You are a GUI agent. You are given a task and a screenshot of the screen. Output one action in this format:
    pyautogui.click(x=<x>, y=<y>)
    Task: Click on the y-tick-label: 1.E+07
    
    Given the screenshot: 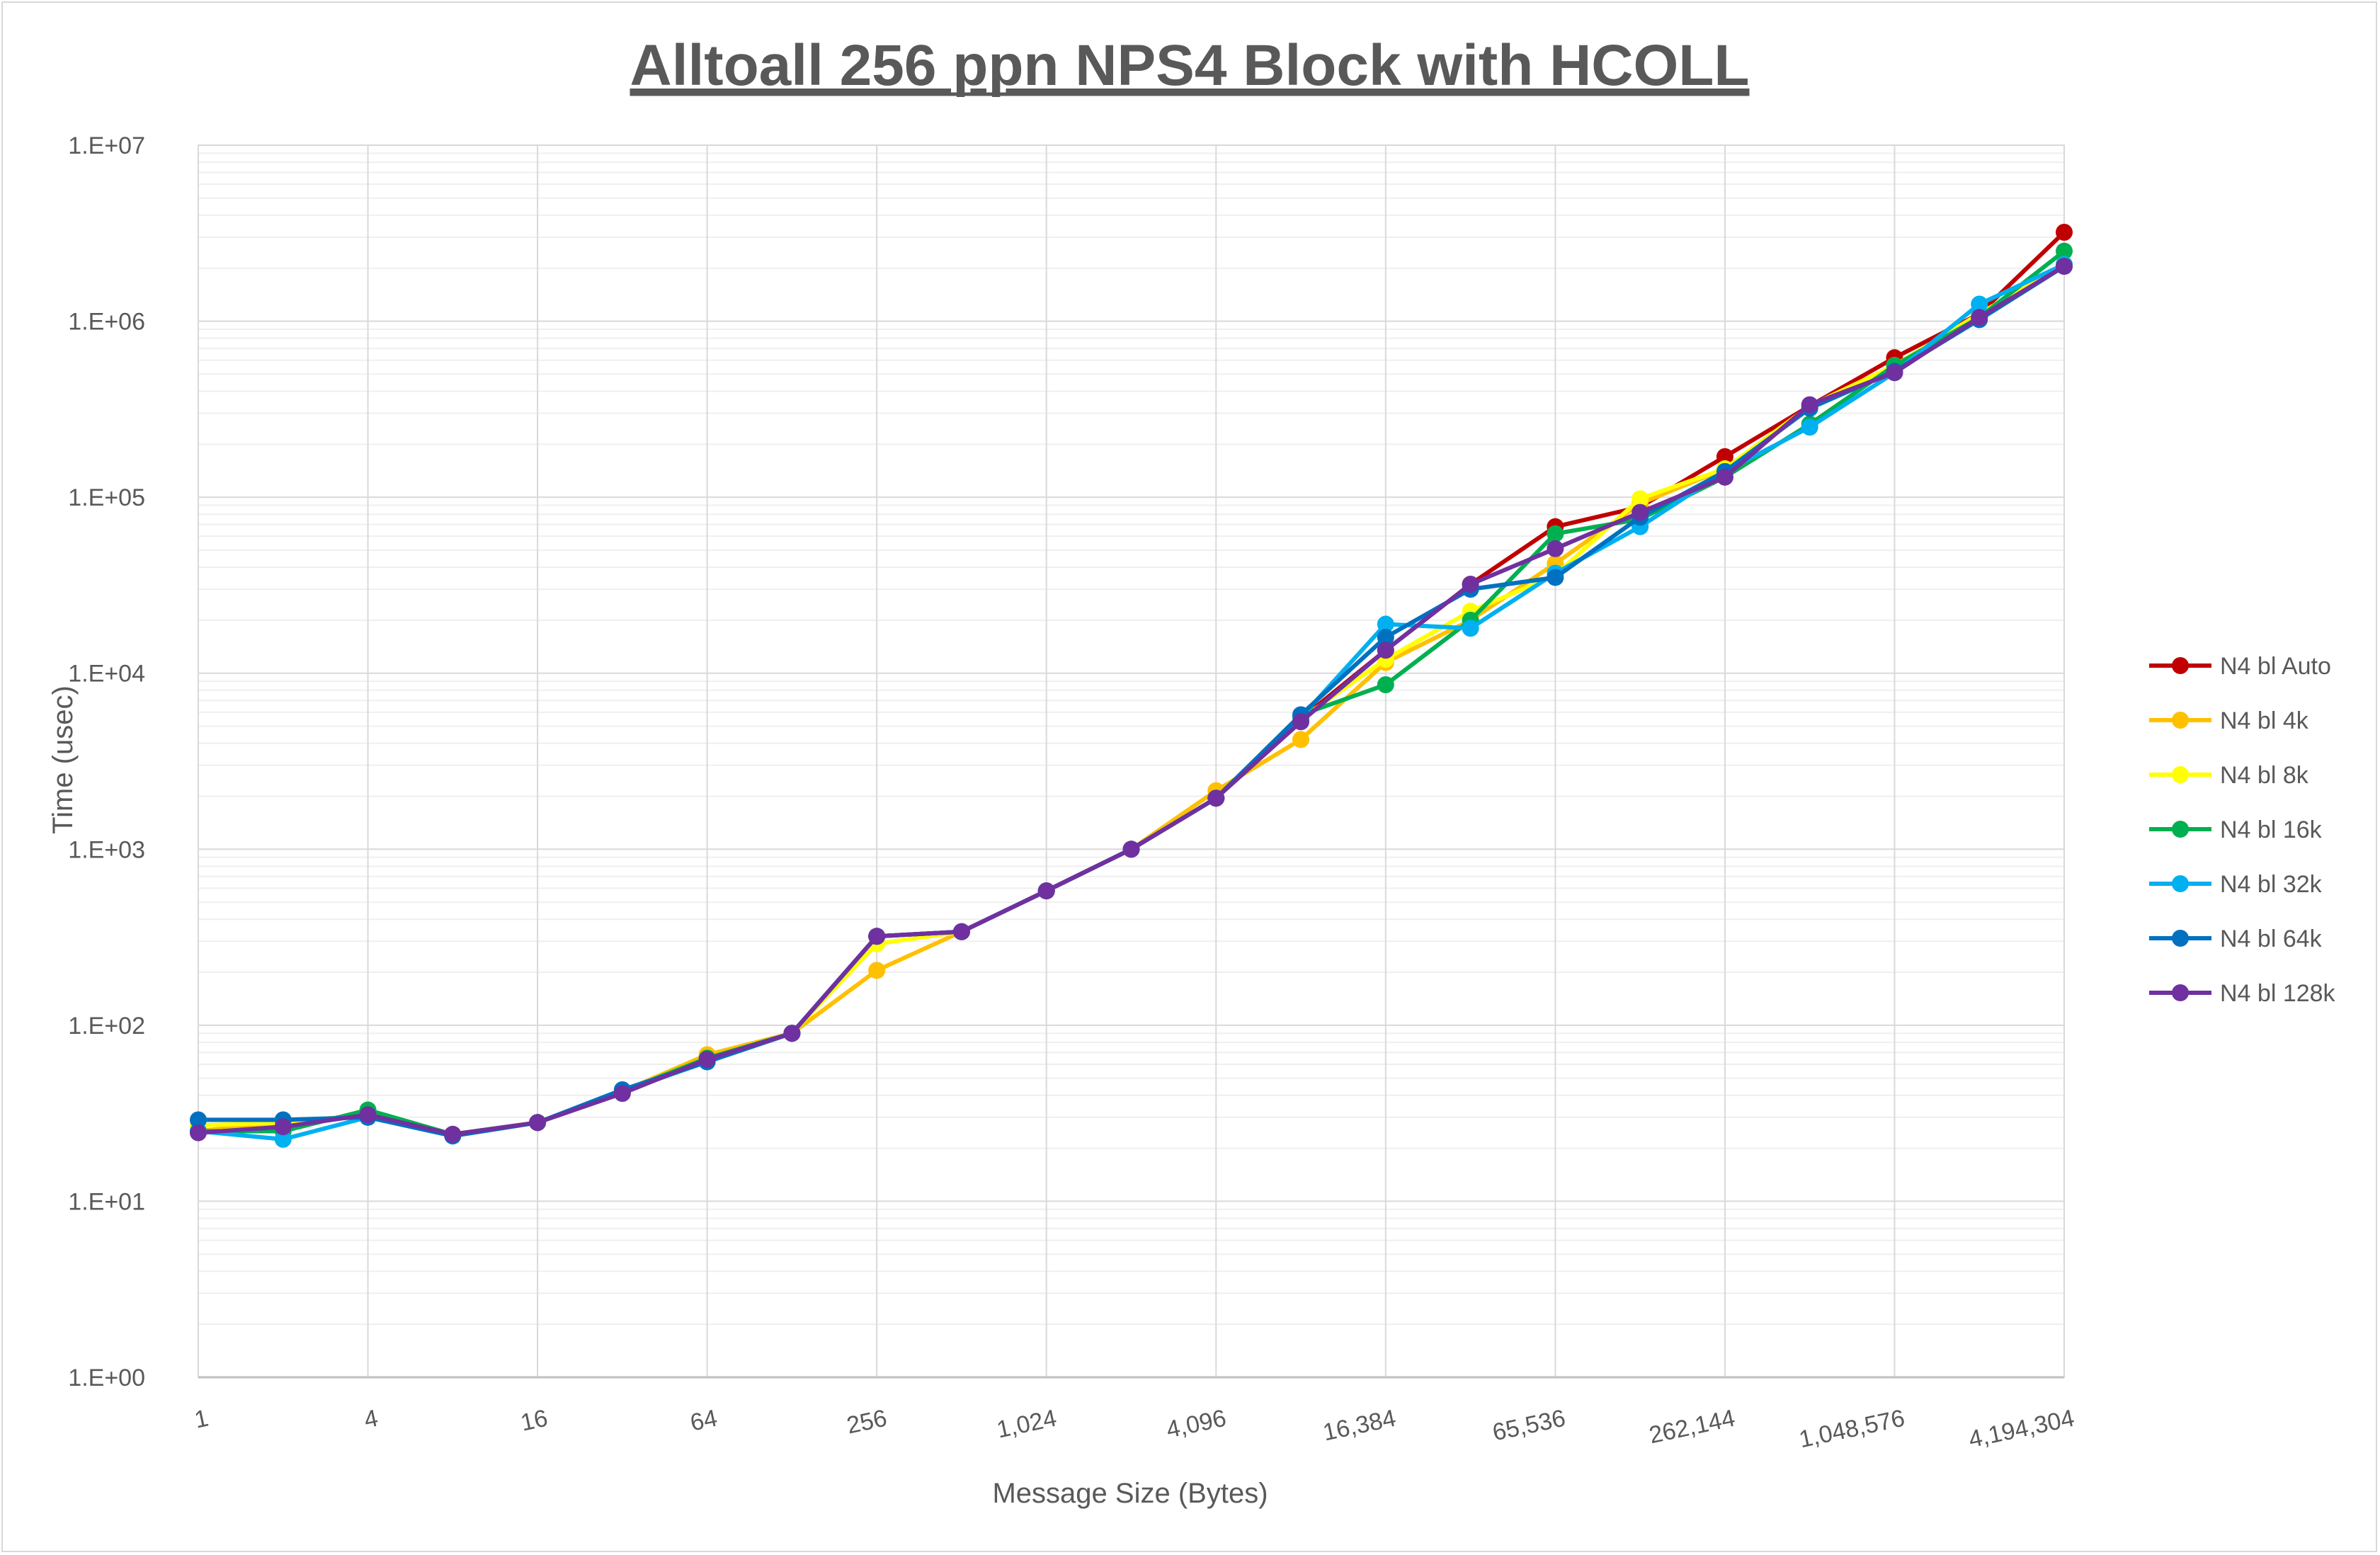 What is the action you would take?
    pyautogui.click(x=106, y=145)
    